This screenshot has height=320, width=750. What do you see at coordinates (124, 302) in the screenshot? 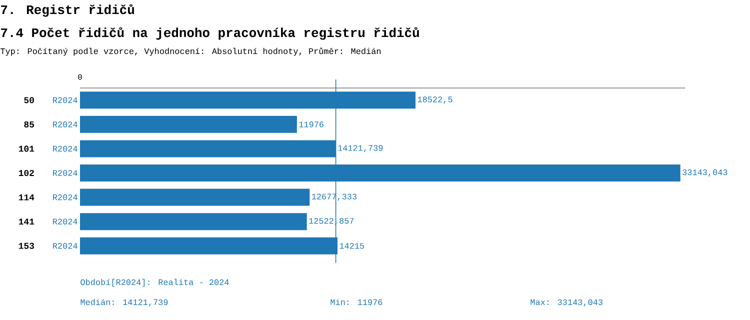
I see `text: Medián: 14121,739` at bounding box center [124, 302].